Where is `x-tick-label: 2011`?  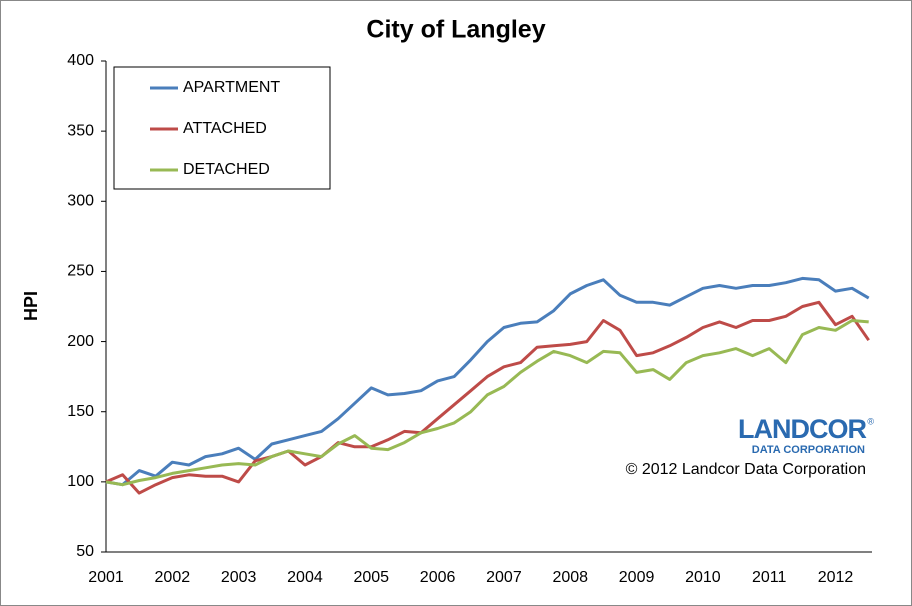
x-tick-label: 2011 is located at coordinates (769, 577).